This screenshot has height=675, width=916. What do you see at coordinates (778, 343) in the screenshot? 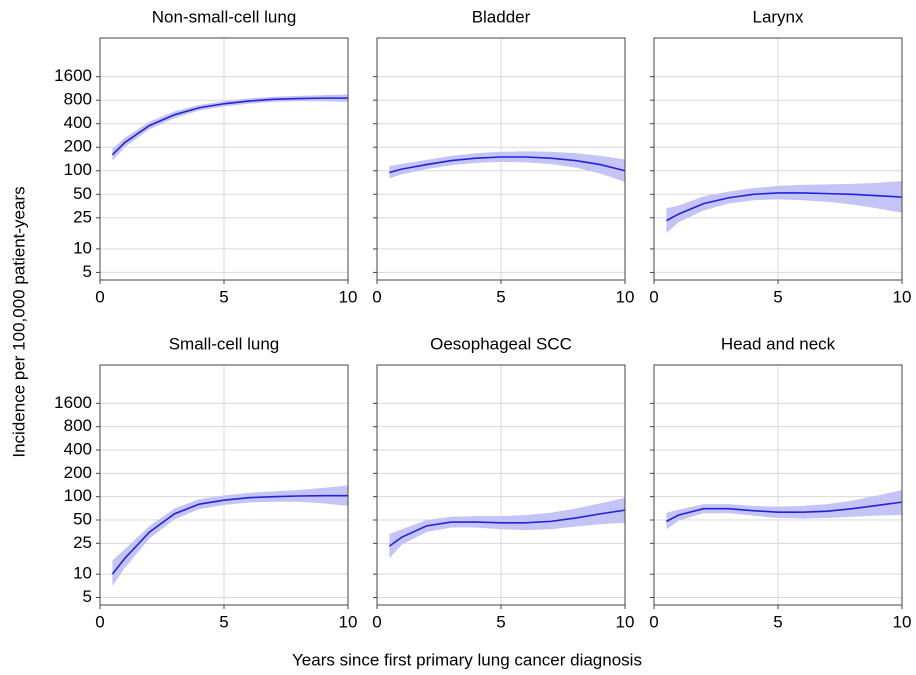
I see `panel-title: Head and neck` at bounding box center [778, 343].